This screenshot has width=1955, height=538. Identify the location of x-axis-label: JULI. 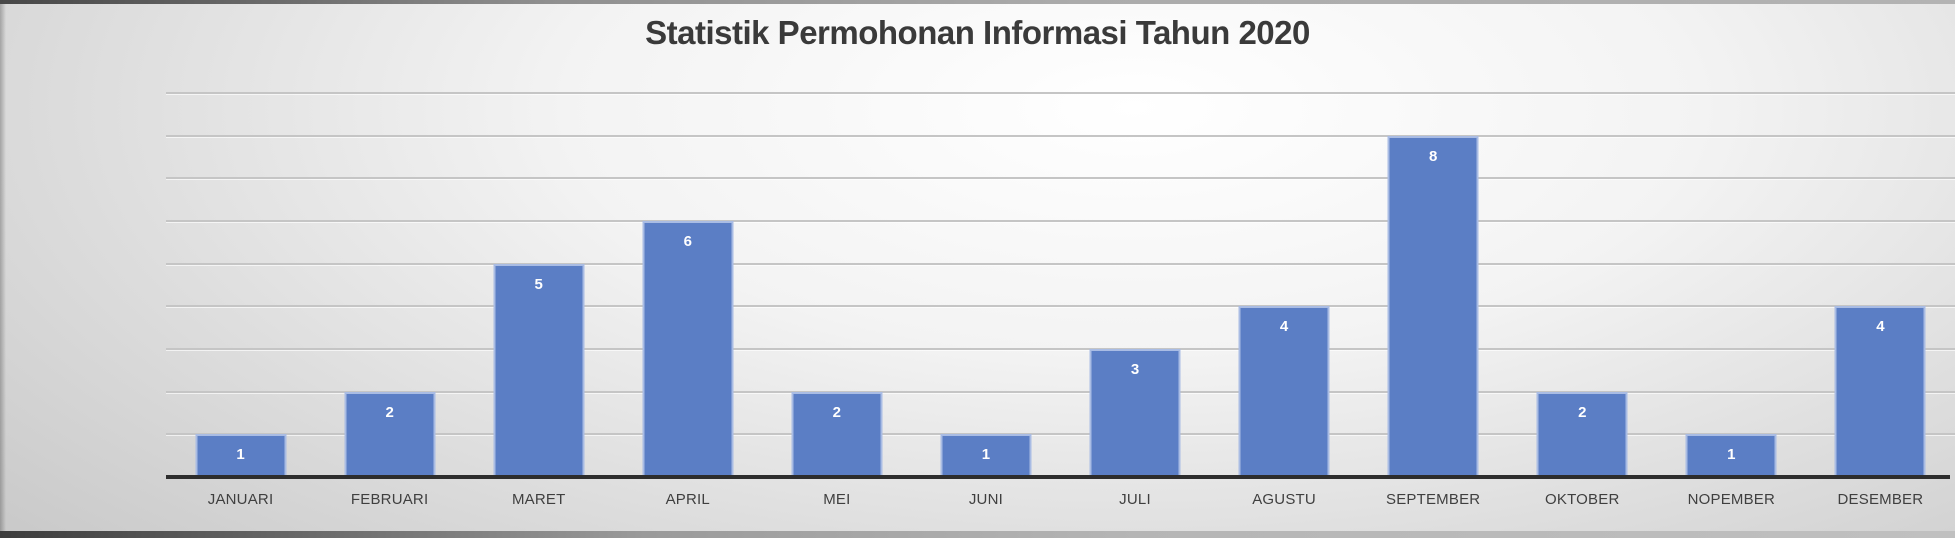
(1135, 499).